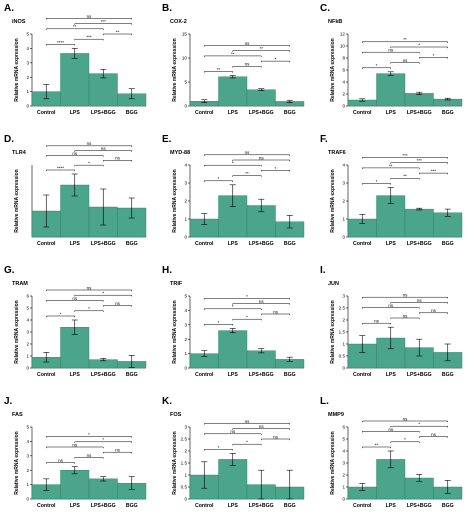  Describe the element at coordinates (9, 139) in the screenshot. I see `panel-letter: D.` at that location.